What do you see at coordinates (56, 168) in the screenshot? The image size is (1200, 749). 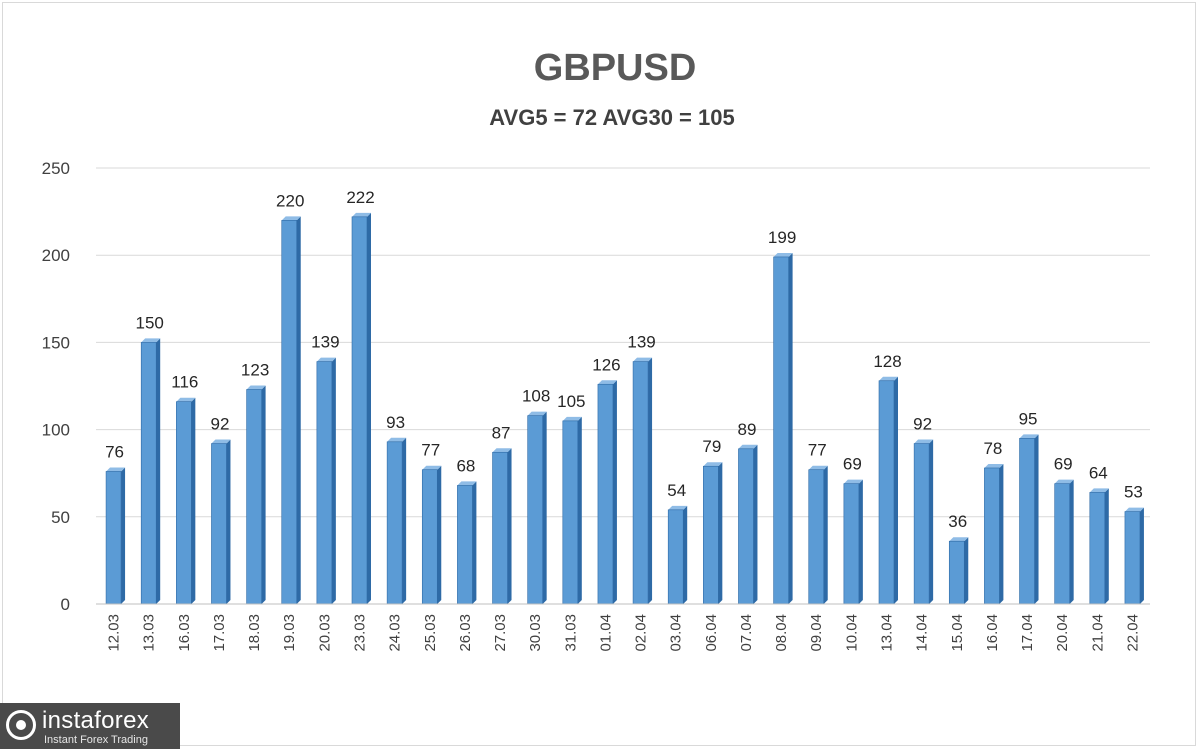 I see `y-tick-label: 250` at bounding box center [56, 168].